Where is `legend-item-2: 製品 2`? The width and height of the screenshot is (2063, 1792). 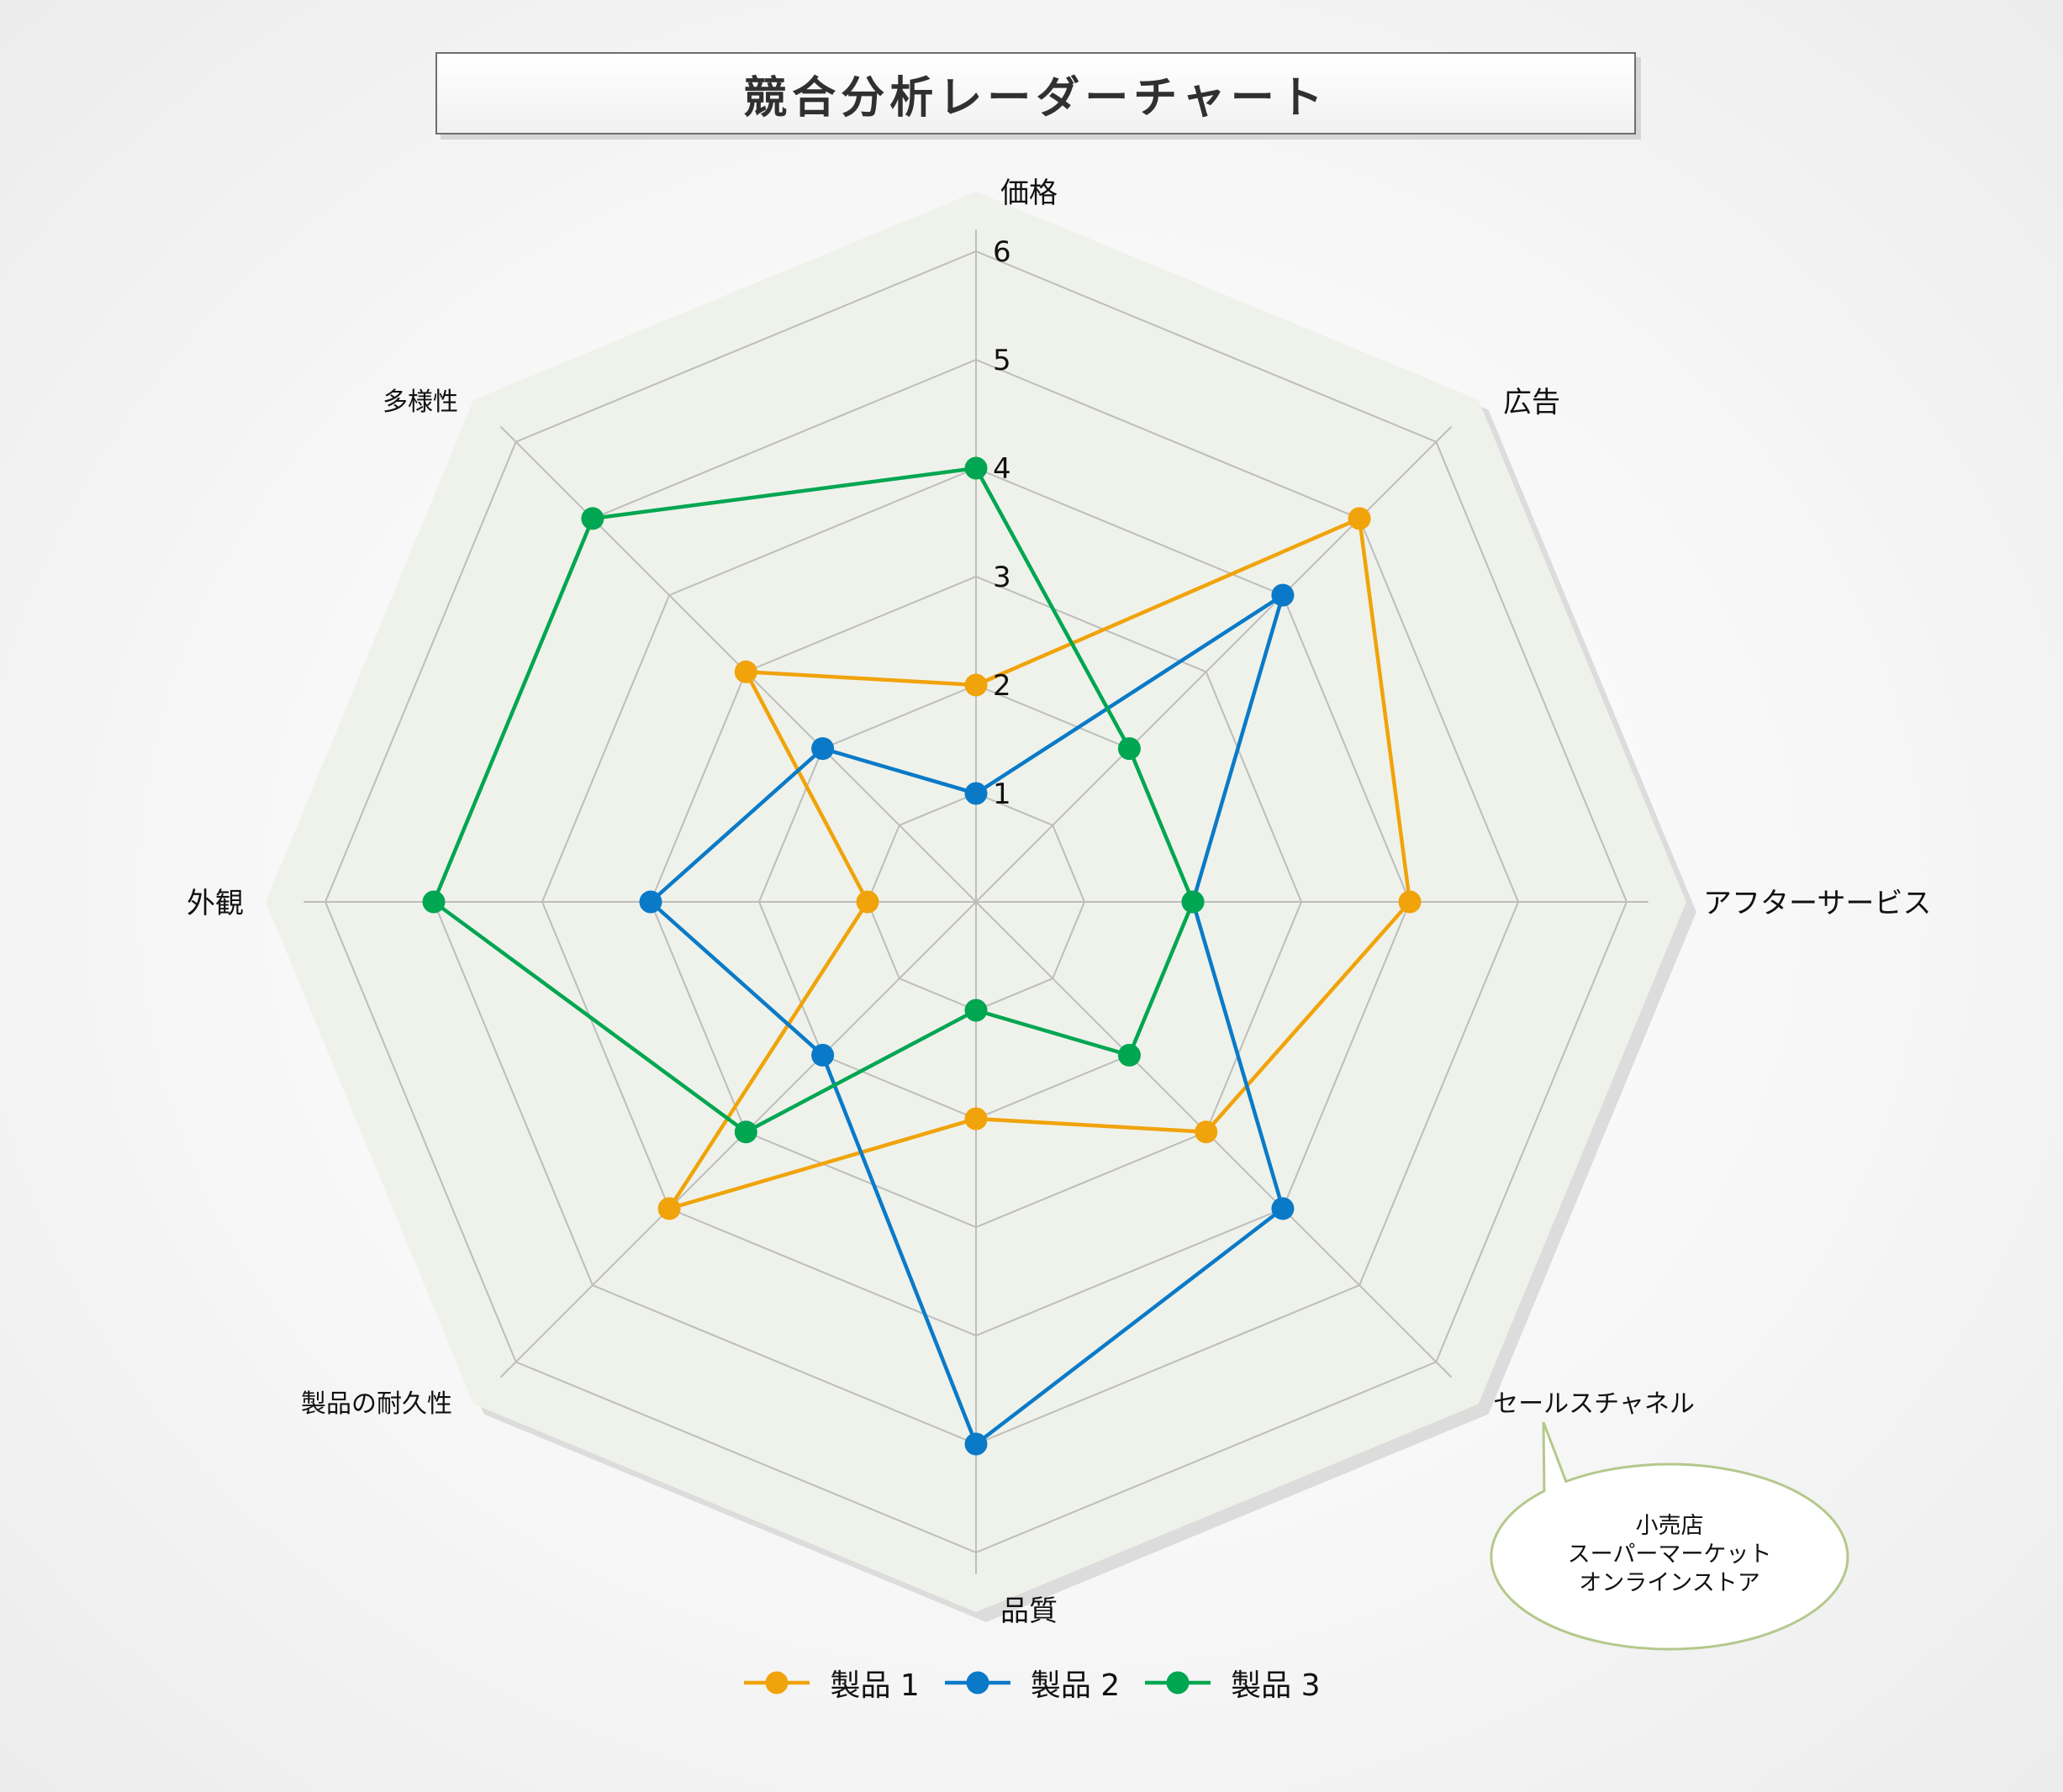 legend-item-2: 製品 2 is located at coordinates (1031, 1683).